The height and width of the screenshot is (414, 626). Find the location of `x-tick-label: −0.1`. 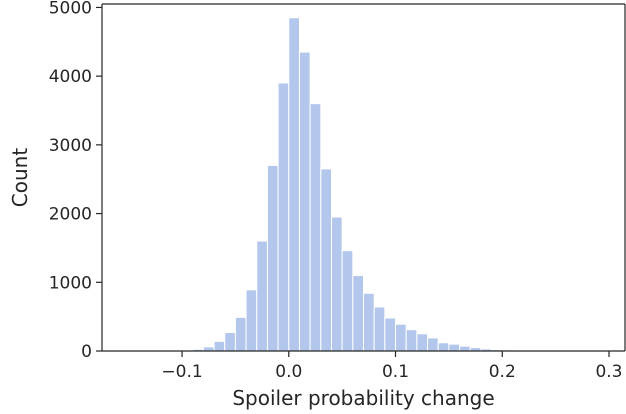

x-tick-label: −0.1 is located at coordinates (181, 372).